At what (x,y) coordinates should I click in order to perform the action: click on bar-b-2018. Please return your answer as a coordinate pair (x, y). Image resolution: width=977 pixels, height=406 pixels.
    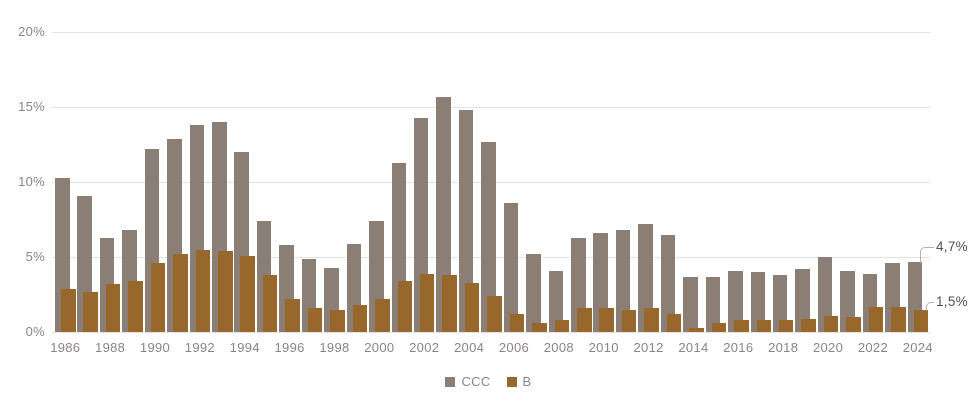
    Looking at the image, I should click on (786, 326).